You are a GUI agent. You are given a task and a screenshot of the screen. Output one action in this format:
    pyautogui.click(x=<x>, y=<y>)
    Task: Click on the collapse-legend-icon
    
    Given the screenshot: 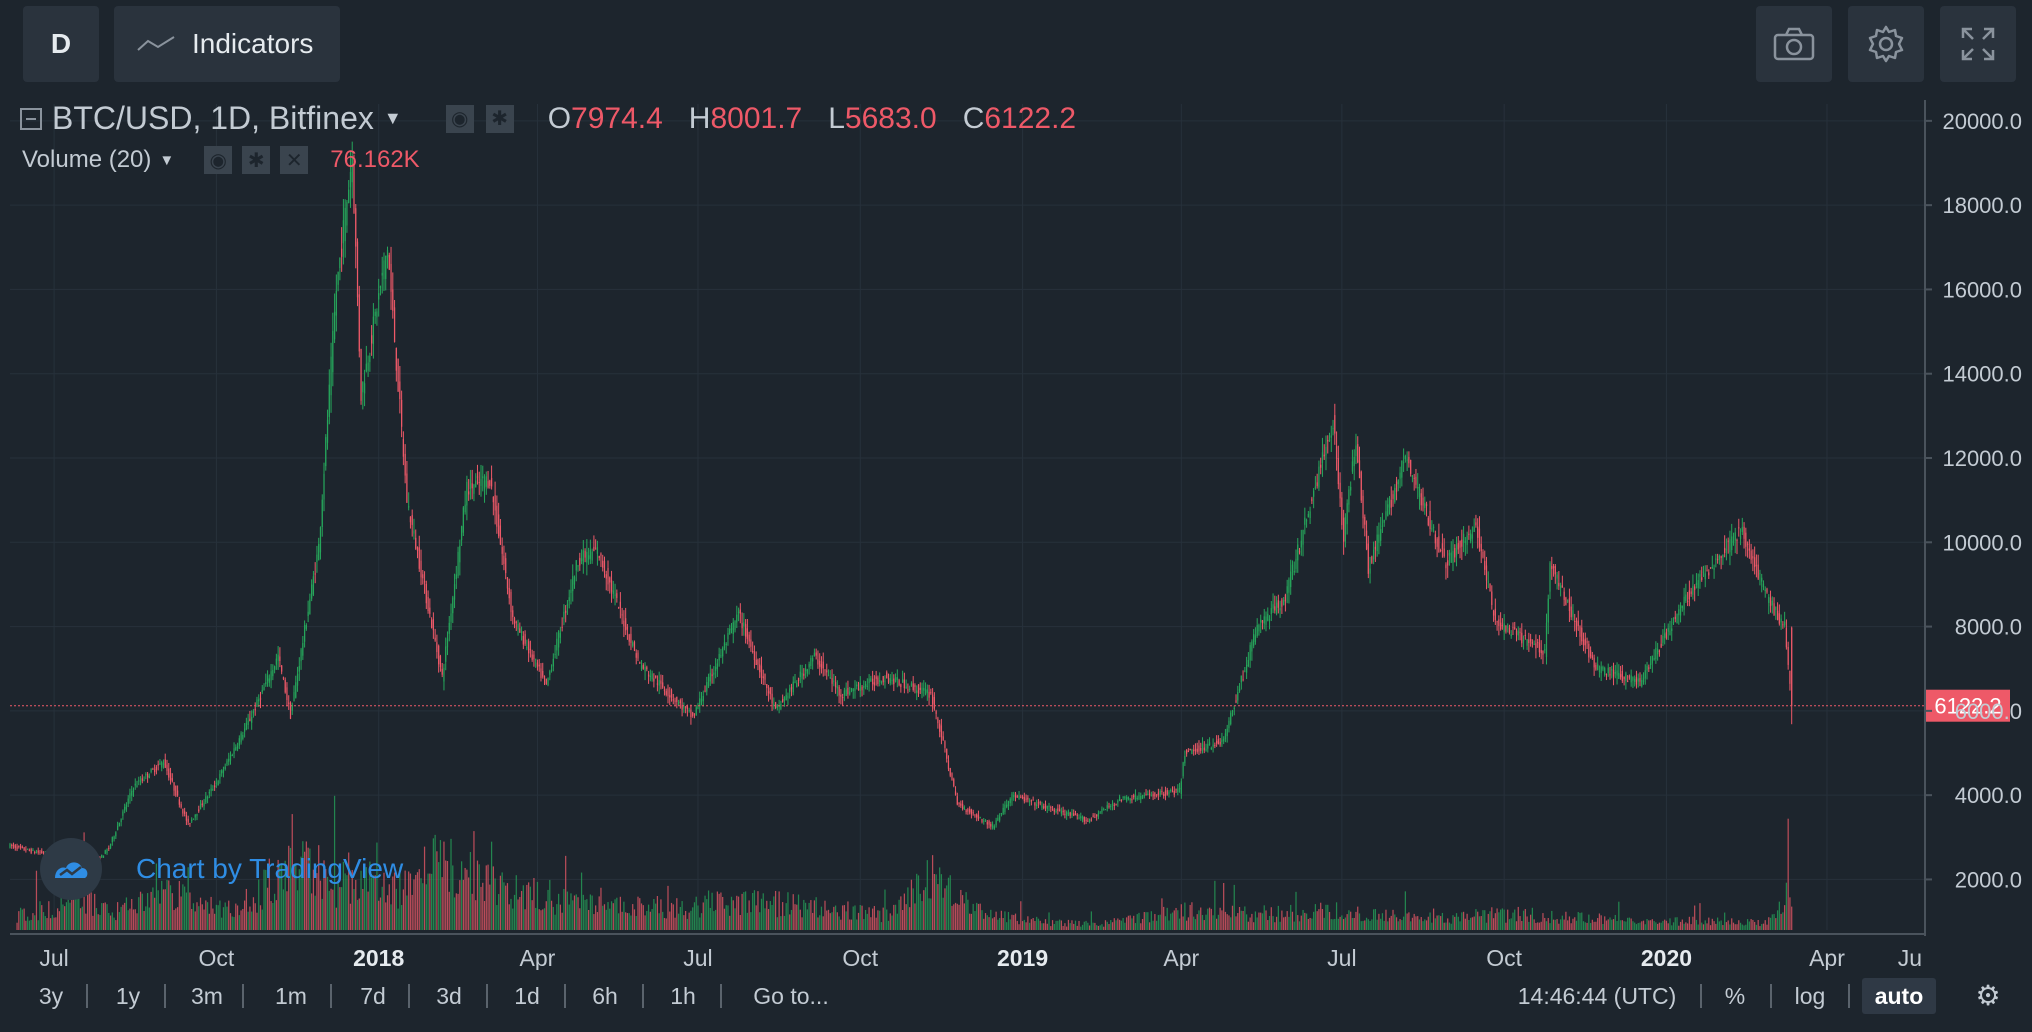 What is the action you would take?
    pyautogui.click(x=31, y=118)
    